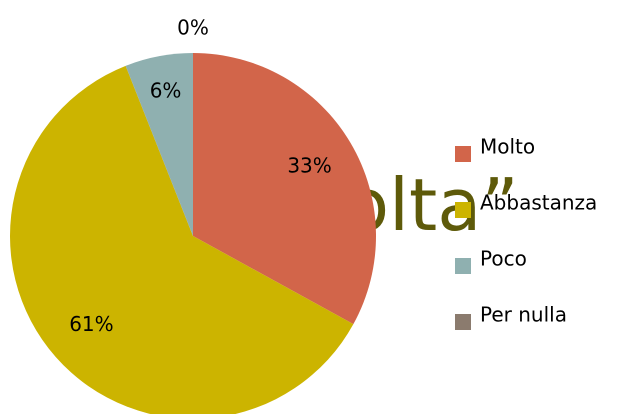 The width and height of the screenshot is (635, 414). What do you see at coordinates (523, 315) in the screenshot?
I see `legend-label: Per nulla` at bounding box center [523, 315].